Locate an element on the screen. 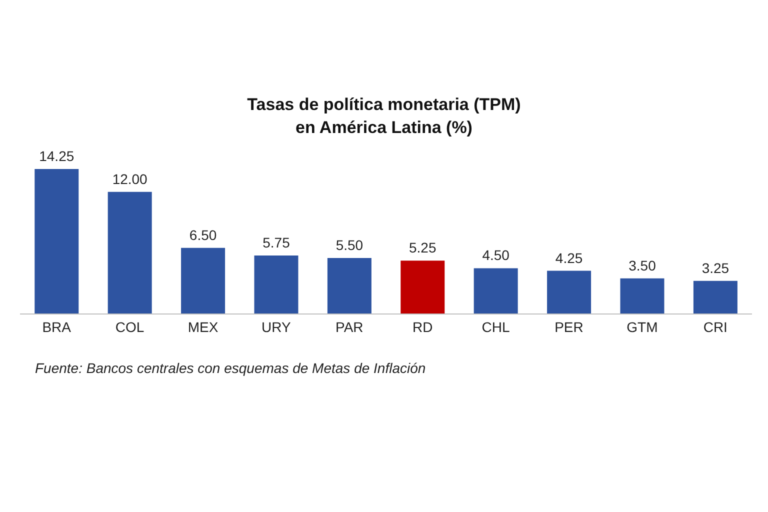  data-label: 5.50 is located at coordinates (350, 245).